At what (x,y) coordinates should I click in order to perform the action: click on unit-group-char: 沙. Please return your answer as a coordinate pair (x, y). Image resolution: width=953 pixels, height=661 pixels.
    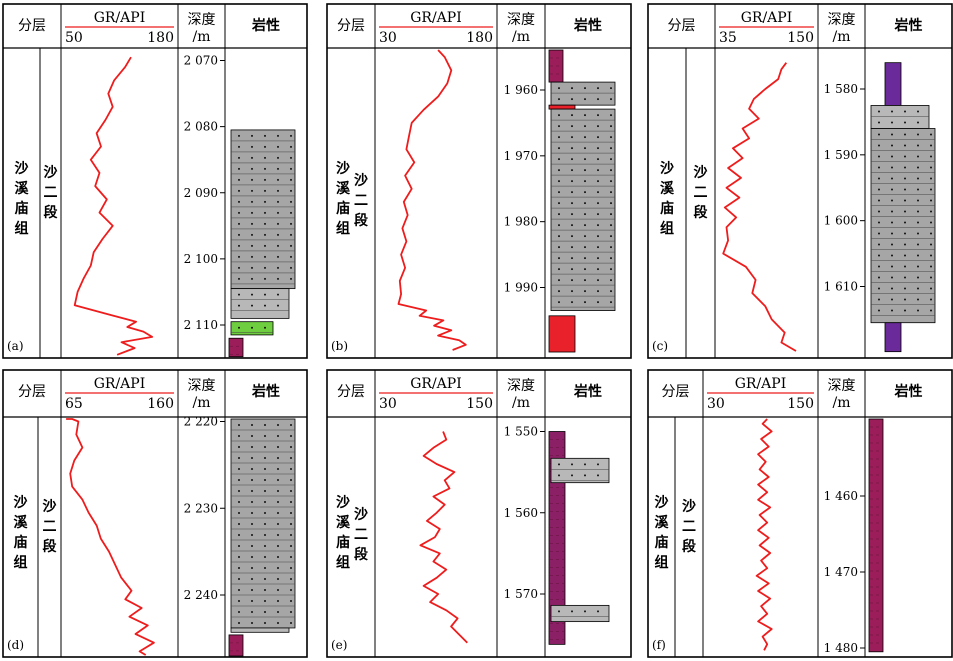
    Looking at the image, I should click on (343, 169).